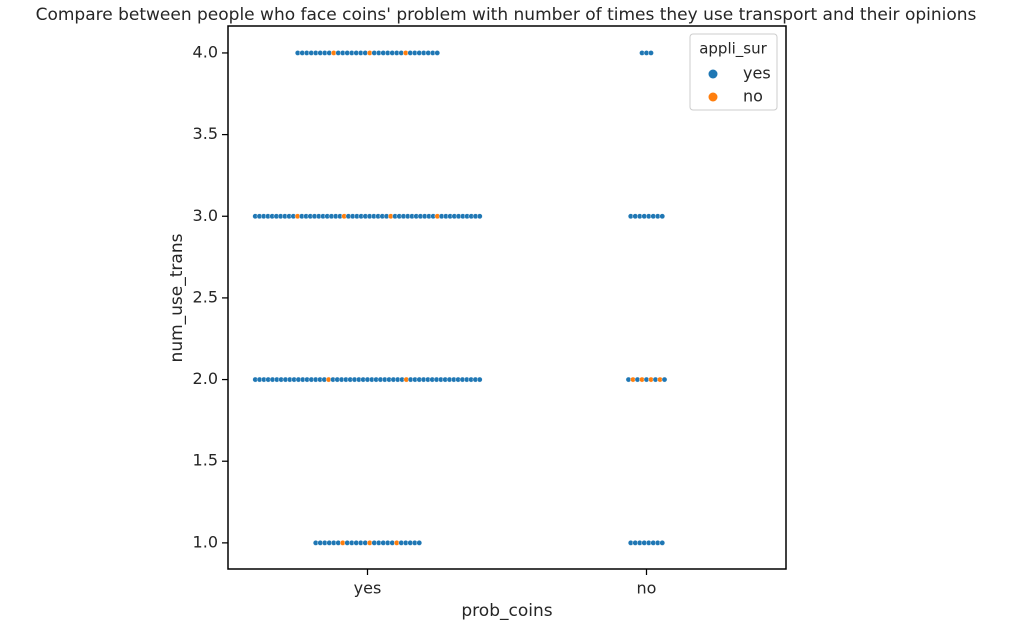  Describe the element at coordinates (177, 297) in the screenshot. I see `y-axis-label: num_use_trans` at that location.